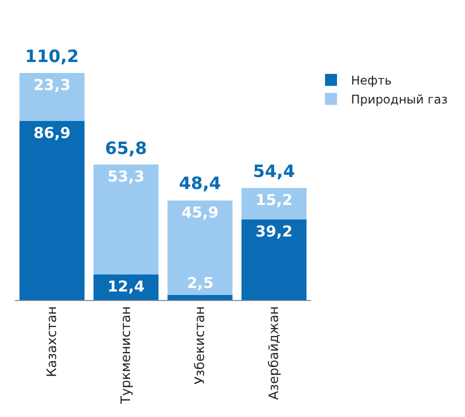 This screenshot has width=465, height=417. Describe the element at coordinates (52, 85) in the screenshot. I see `data-label: 23,3` at that location.